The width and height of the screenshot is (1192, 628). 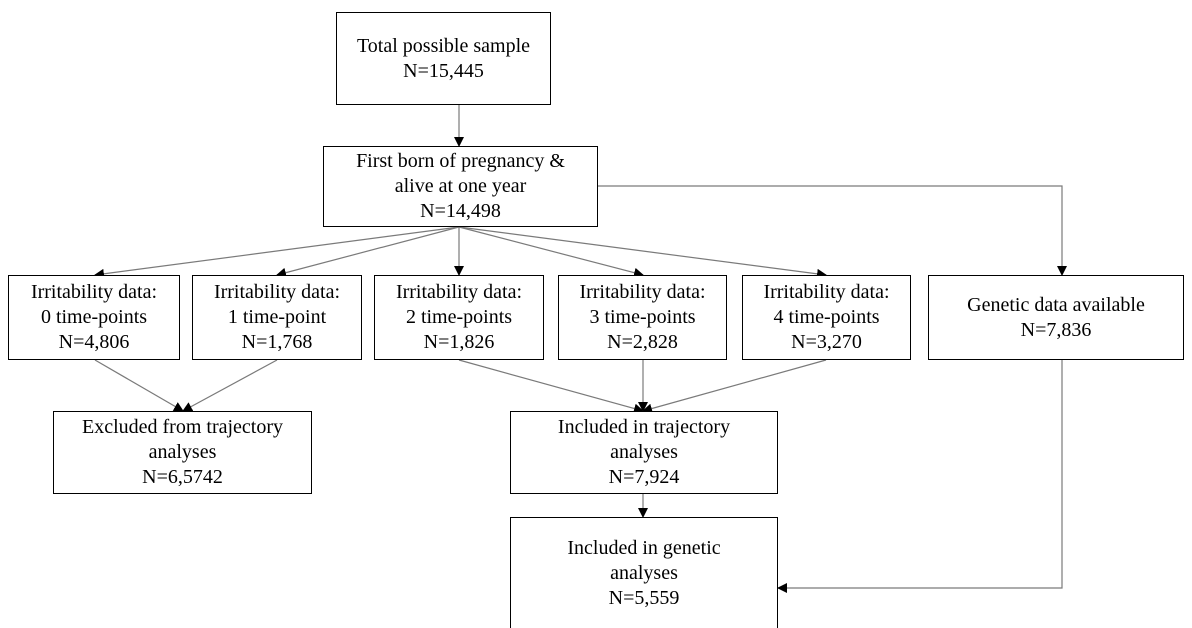 I want to click on node: Total possible sample N=15,445, so click(x=443, y=58).